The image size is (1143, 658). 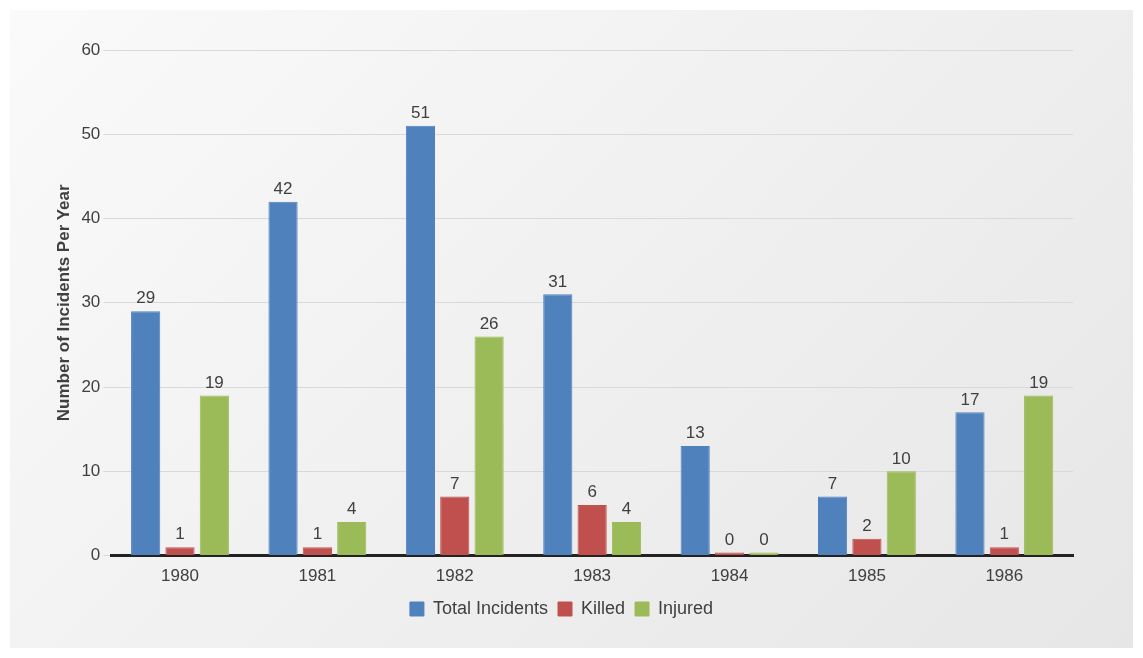 What do you see at coordinates (695, 433) in the screenshot?
I see `data-label: 13` at bounding box center [695, 433].